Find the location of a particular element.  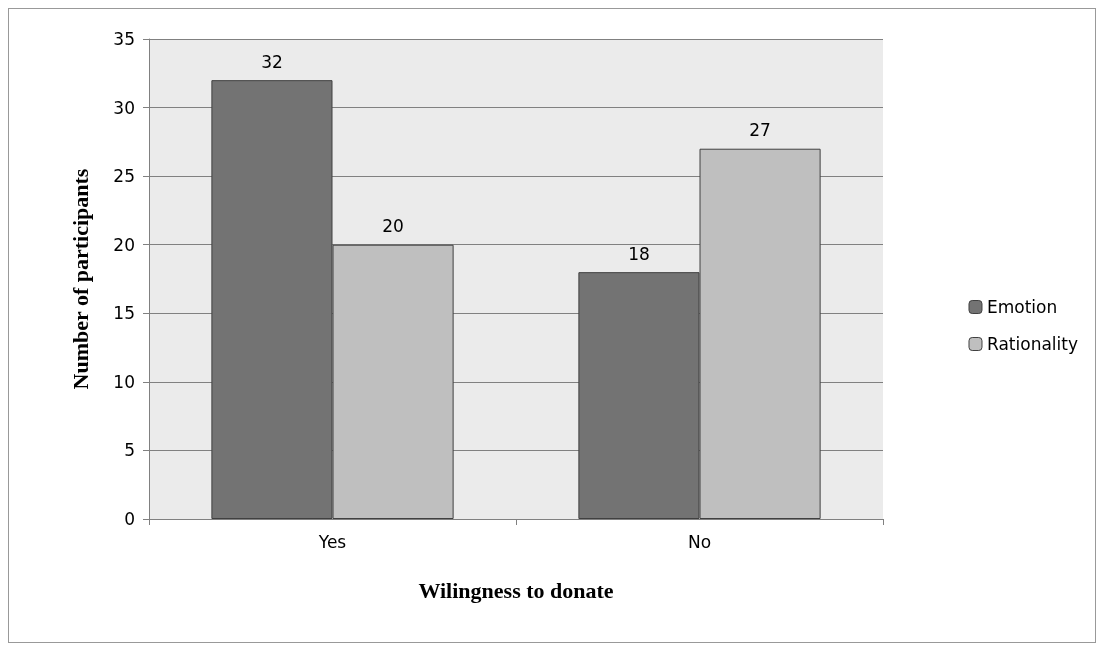

data-label: 27 is located at coordinates (760, 130).